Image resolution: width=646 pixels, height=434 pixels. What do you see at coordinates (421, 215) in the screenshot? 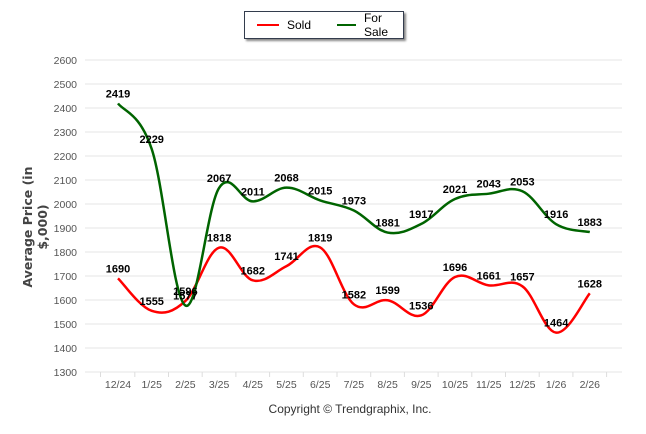
I see `data-label-for-sale: 1917` at bounding box center [421, 215].